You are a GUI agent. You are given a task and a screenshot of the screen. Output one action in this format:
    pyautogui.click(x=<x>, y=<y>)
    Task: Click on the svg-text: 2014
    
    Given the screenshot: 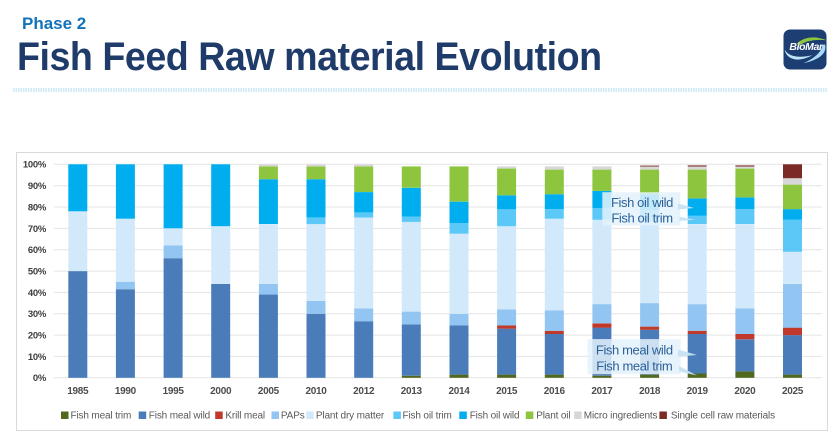 What is the action you would take?
    pyautogui.click(x=459, y=391)
    